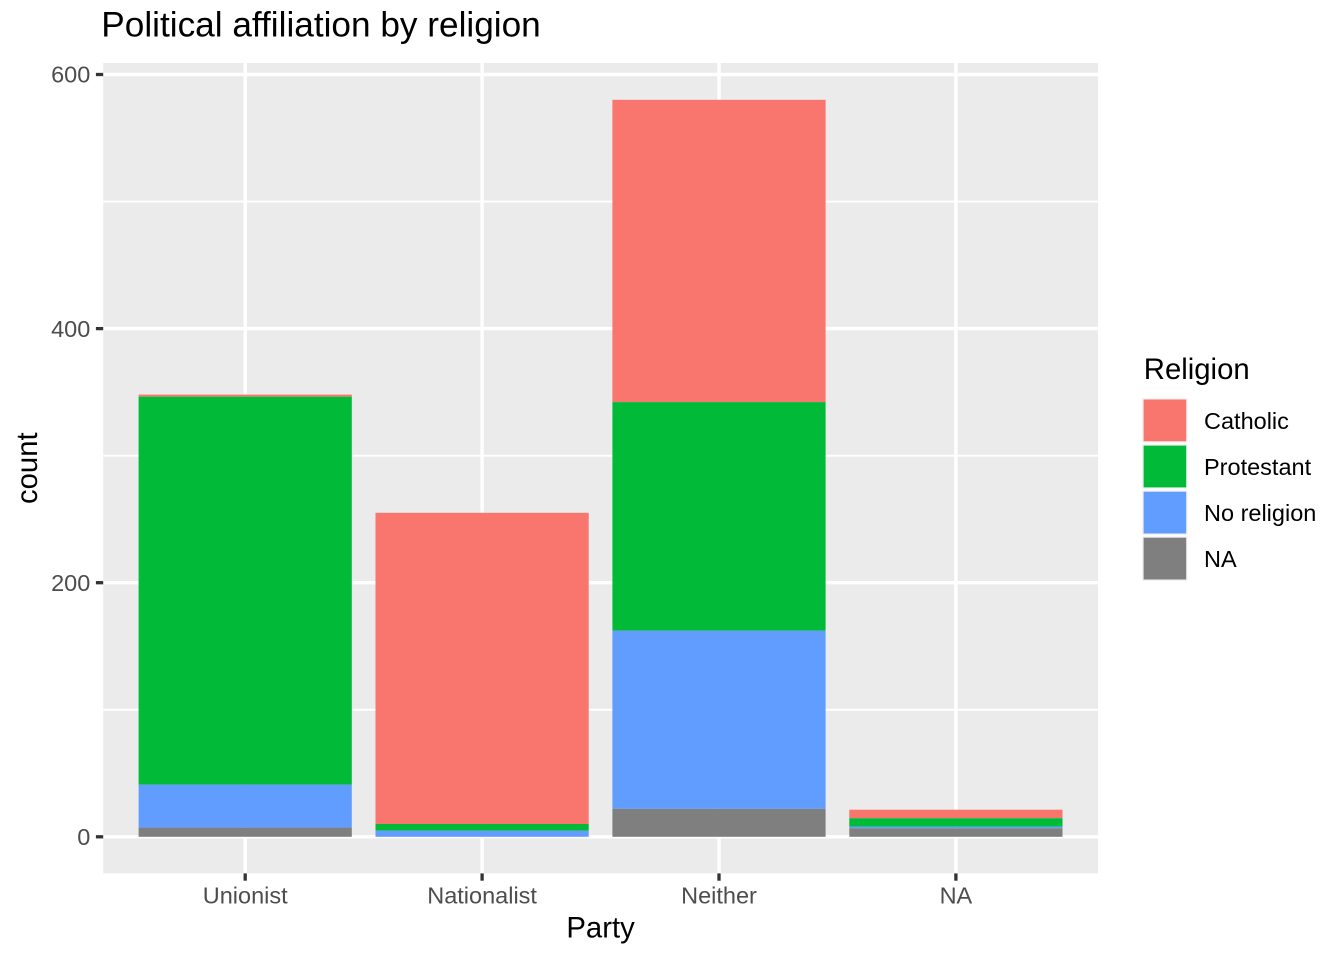 The image size is (1344, 960). What do you see at coordinates (83, 837) in the screenshot?
I see `svg-text: 0` at bounding box center [83, 837].